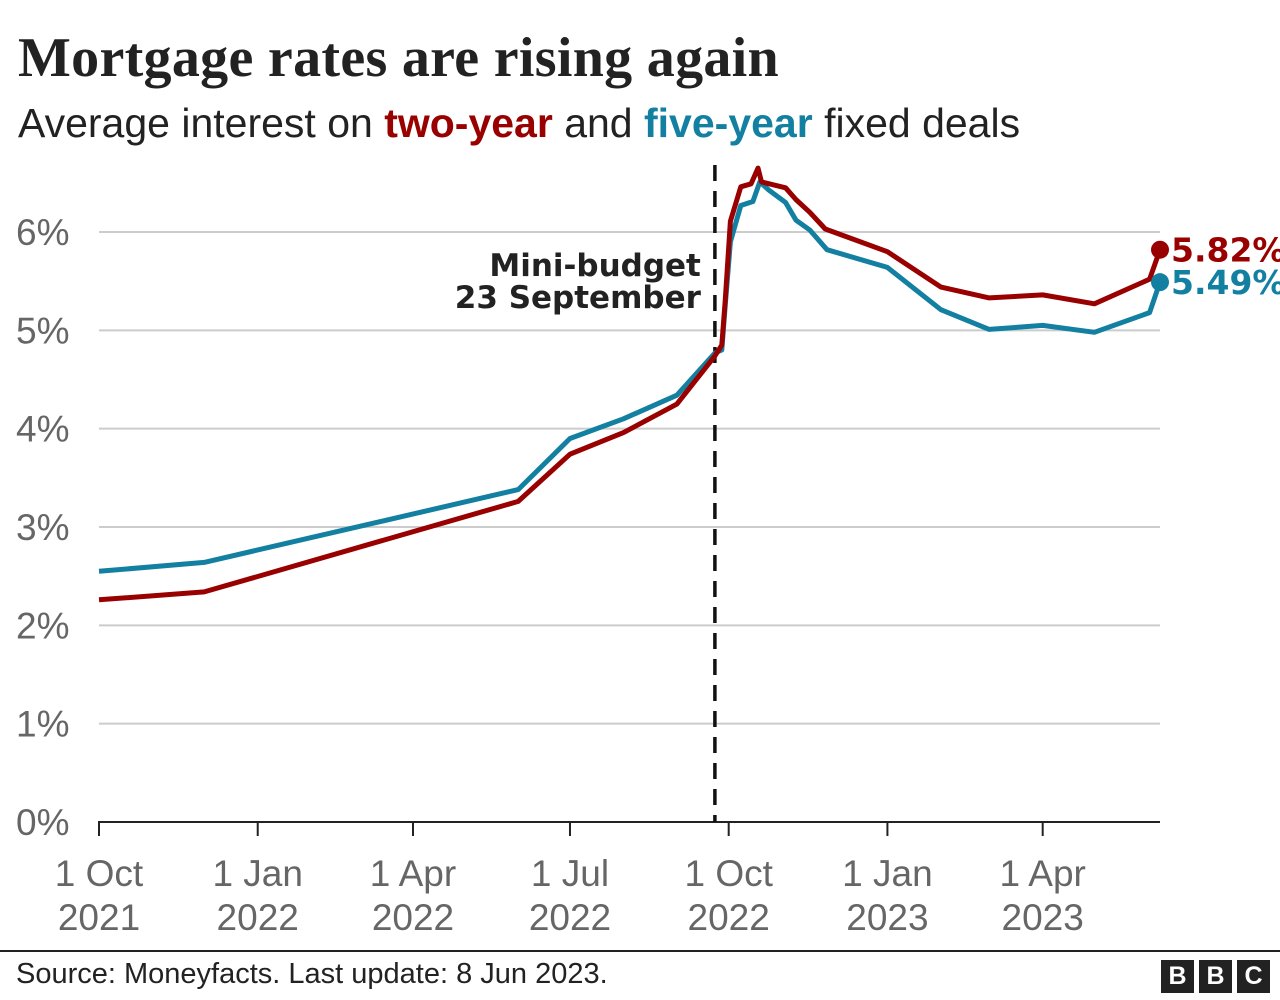  What do you see at coordinates (598, 123) in the screenshot?
I see `subtitle-text: and` at bounding box center [598, 123].